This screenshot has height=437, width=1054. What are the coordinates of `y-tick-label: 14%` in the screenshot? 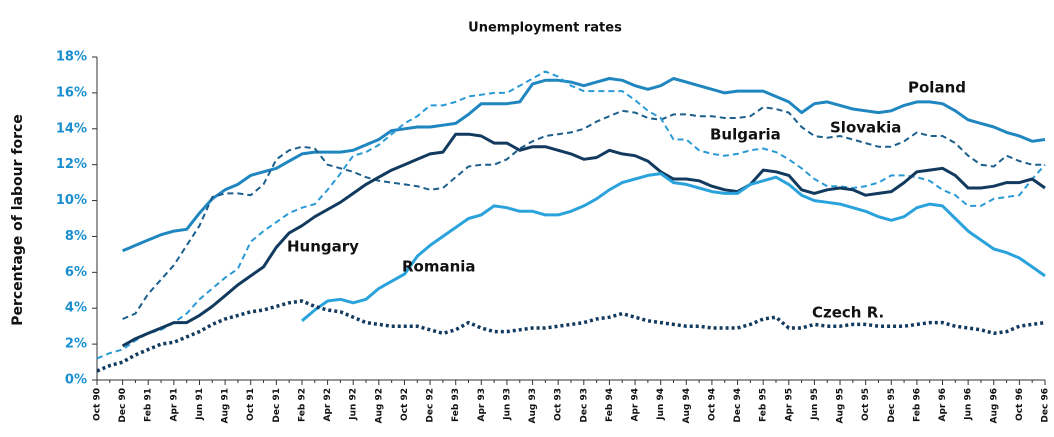 It's located at (71, 128).